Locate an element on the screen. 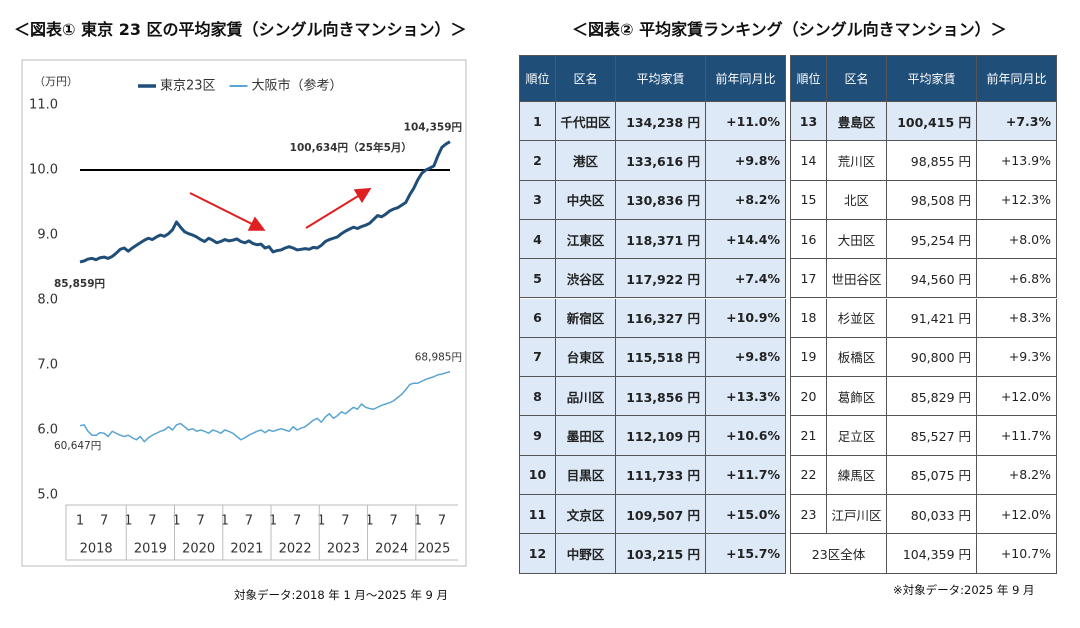 The height and width of the screenshot is (628, 1080). total-cell: 23区全体 is located at coordinates (839, 554).